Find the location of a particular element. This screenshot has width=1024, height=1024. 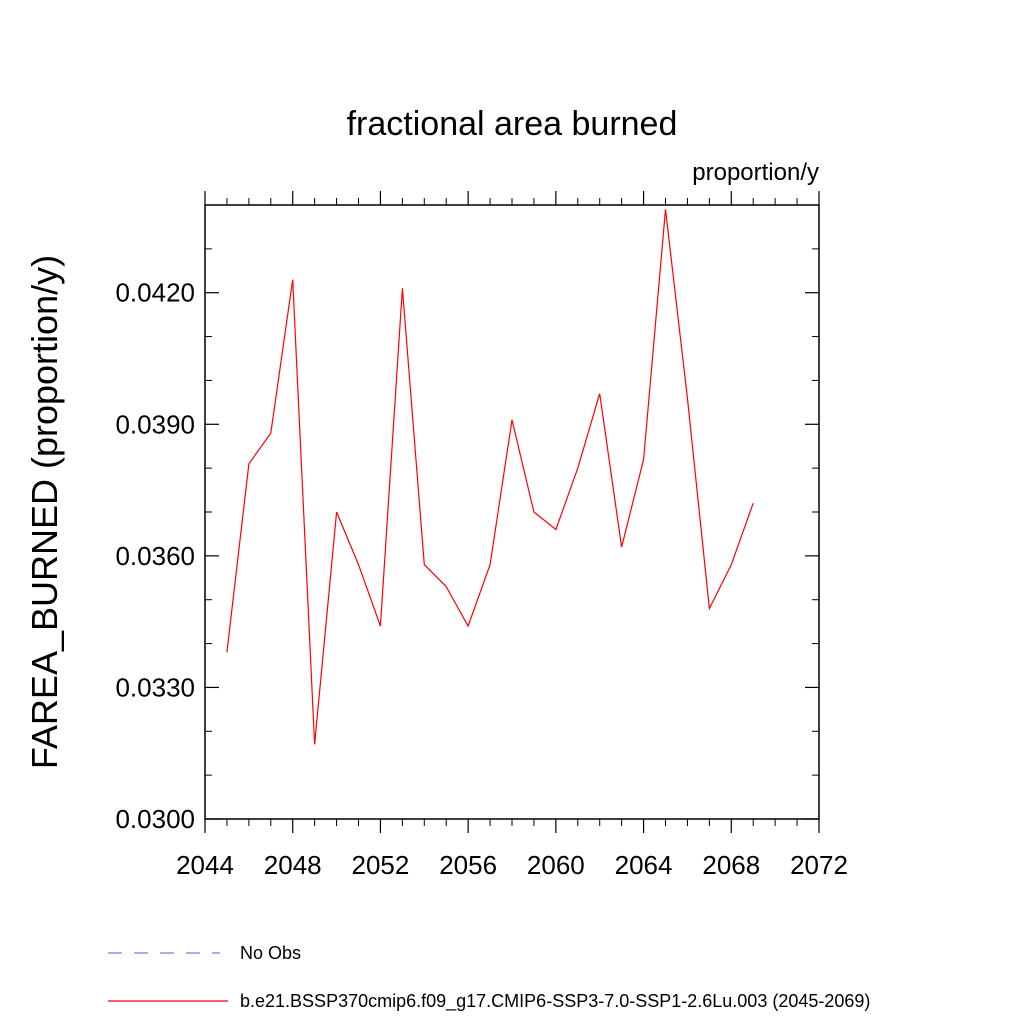

y-tick-label: 0.0300 is located at coordinates (155, 819).